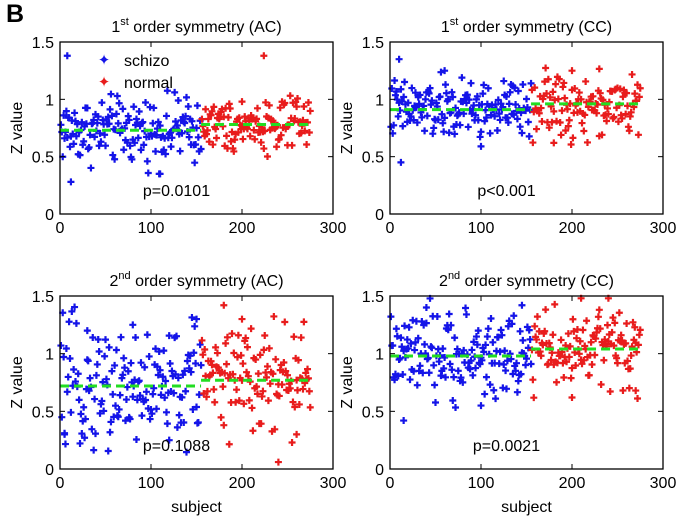 Image resolution: width=686 pixels, height=518 pixels. What do you see at coordinates (373, 158) in the screenshot?
I see `y-tick-label: 0.5` at bounding box center [373, 158].